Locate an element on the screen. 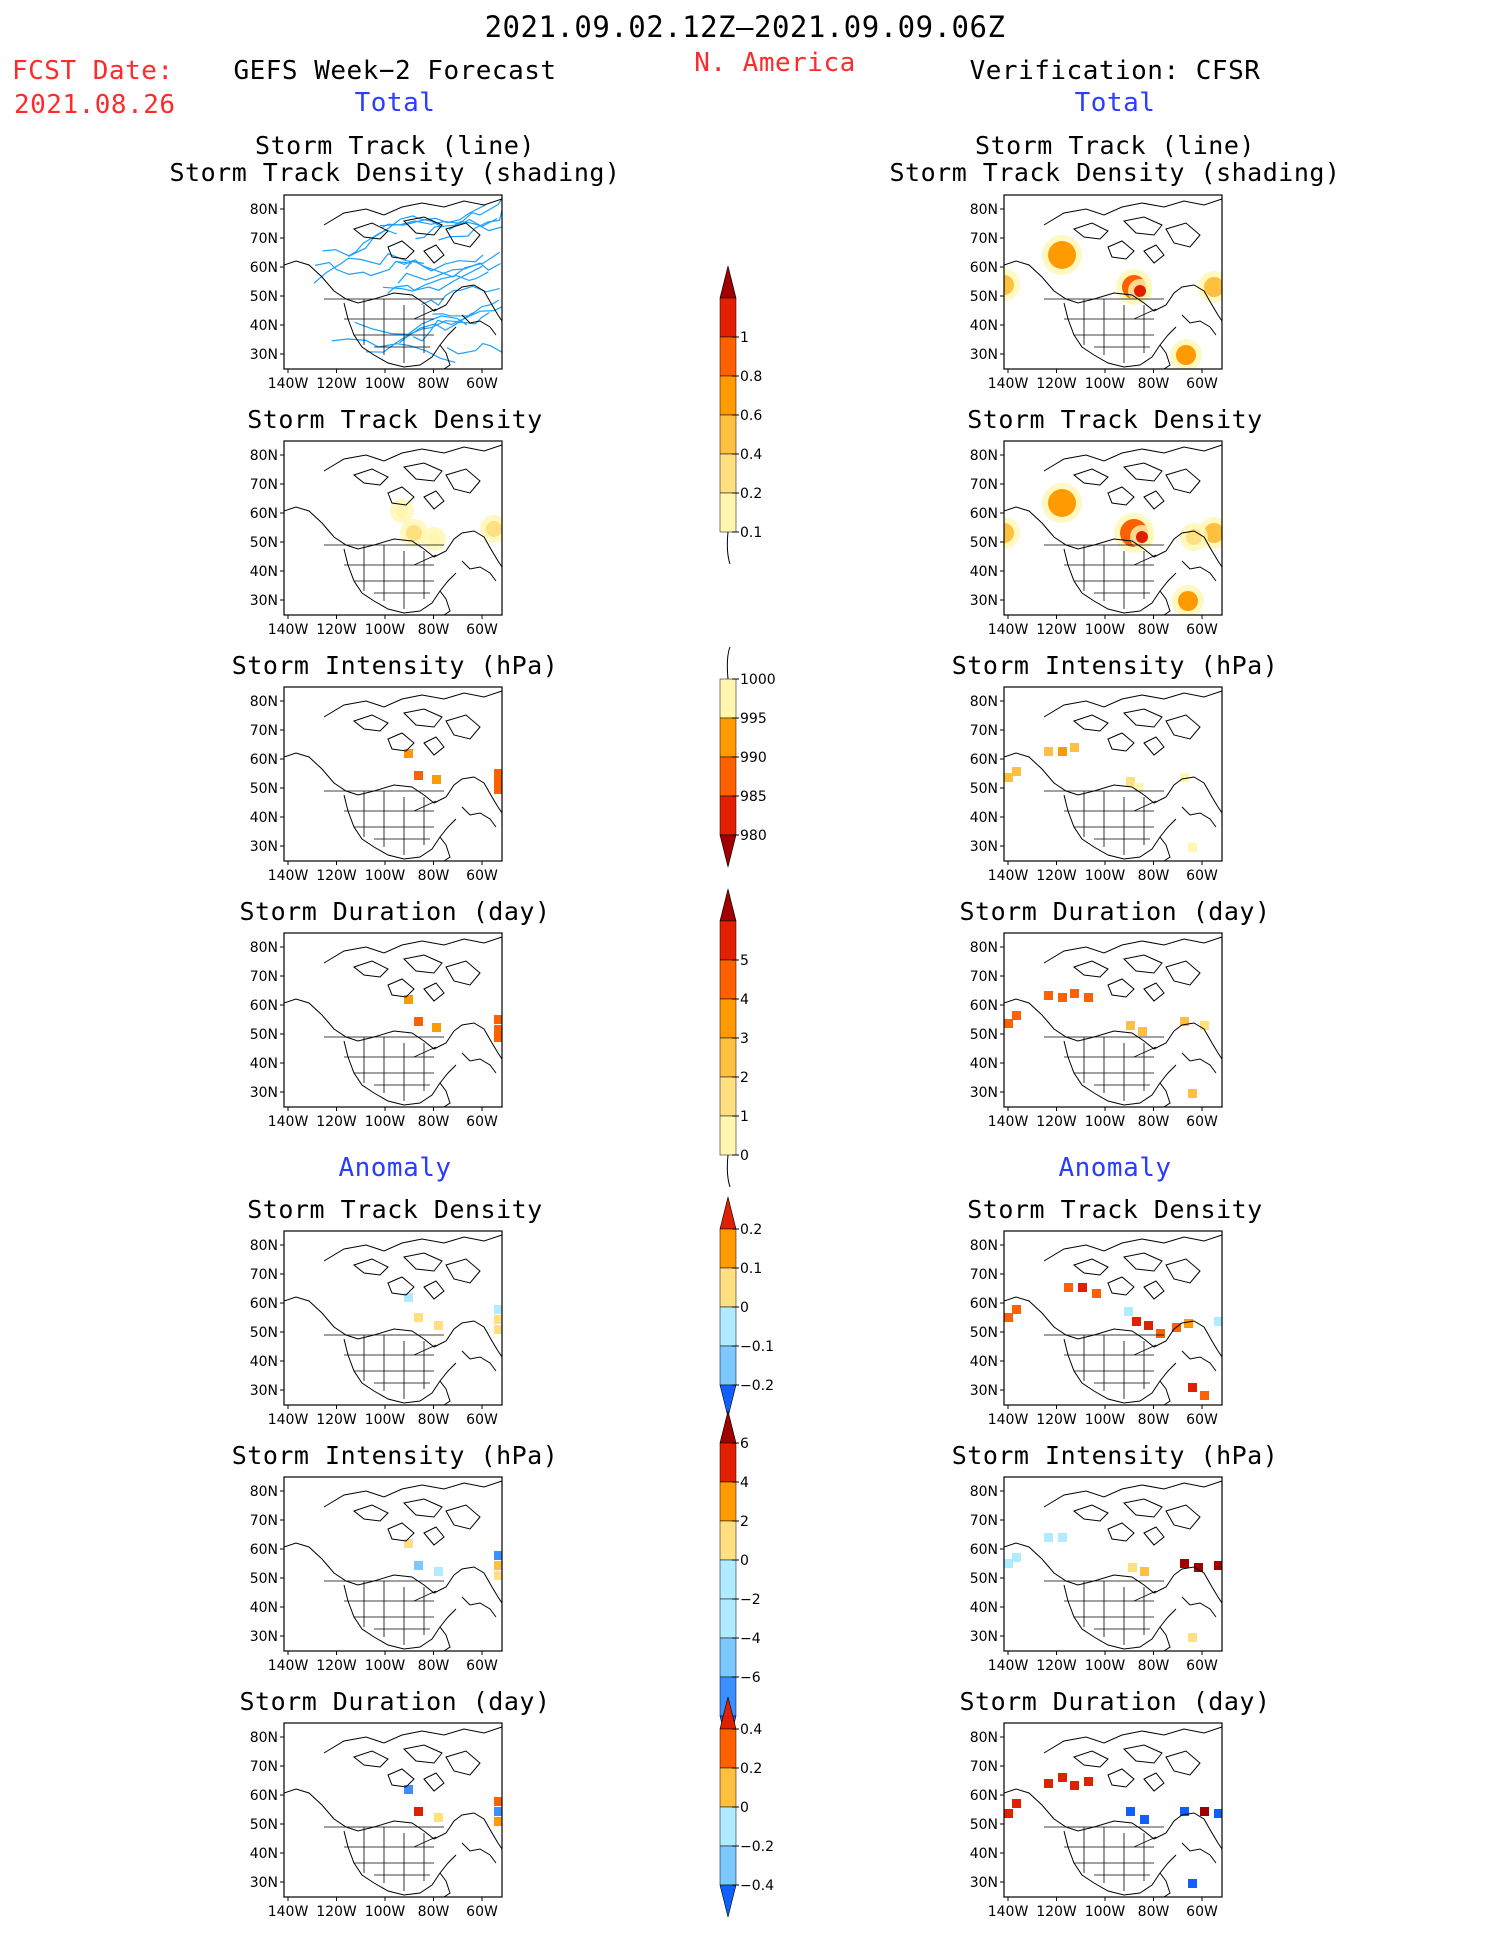 The width and height of the screenshot is (1487, 1937). right-density-title: Storm Track Density is located at coordinates (1115, 419).